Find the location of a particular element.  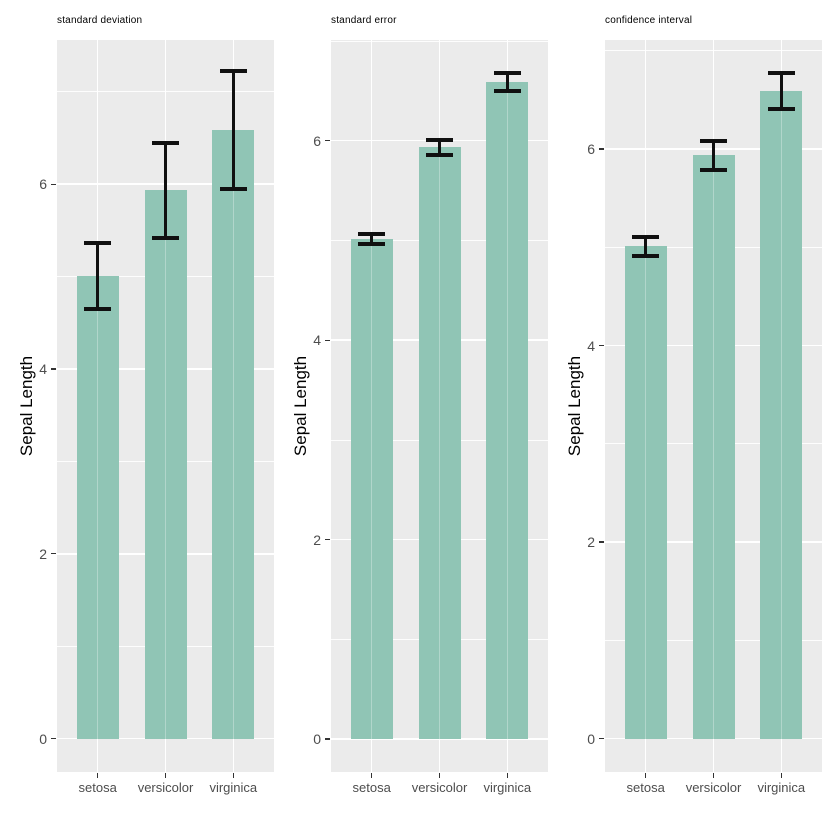

errorbar-stem-versicolor is located at coordinates (165, 190).